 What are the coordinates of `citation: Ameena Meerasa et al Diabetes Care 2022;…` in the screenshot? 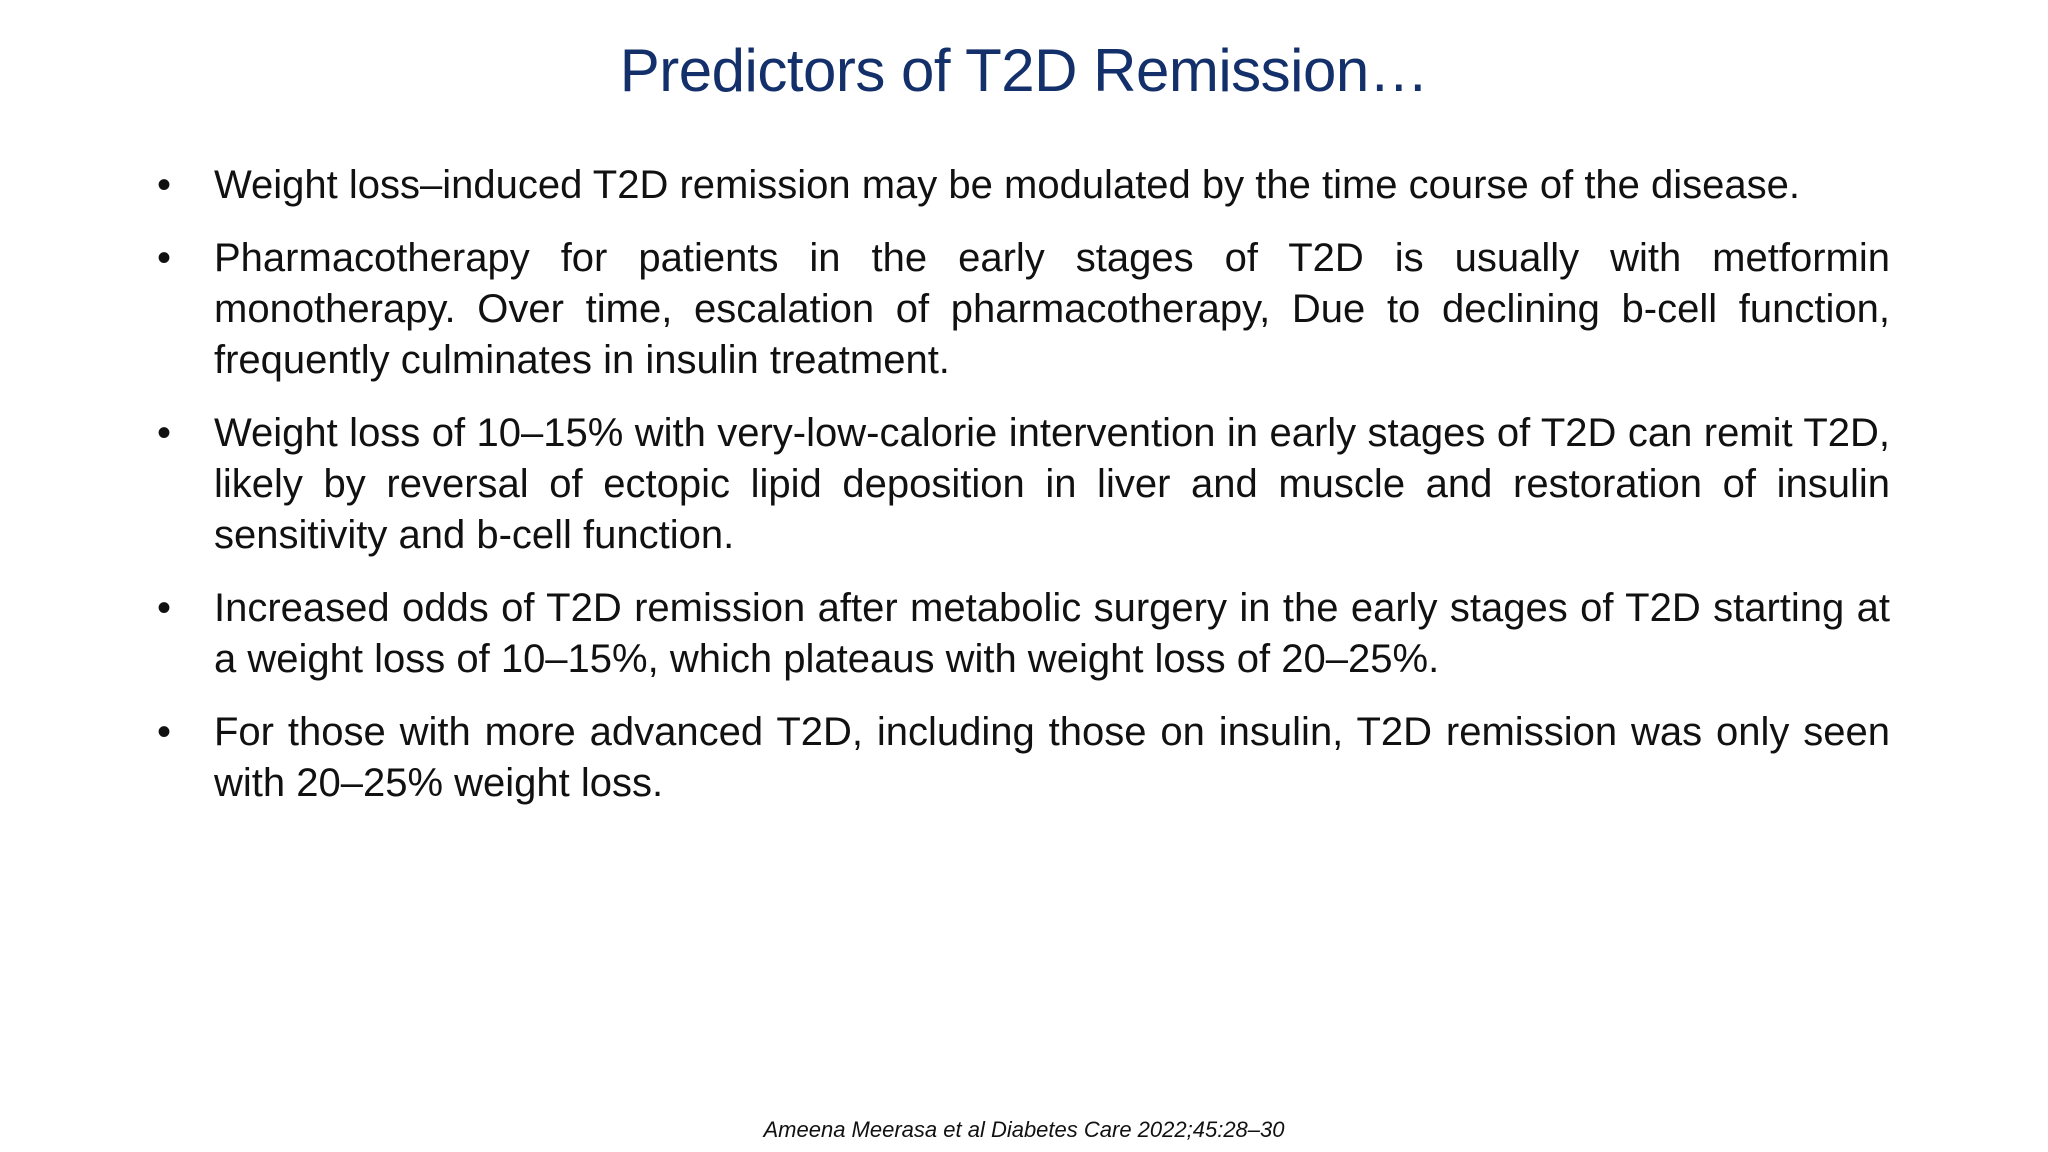 It's located at (1024, 1129).